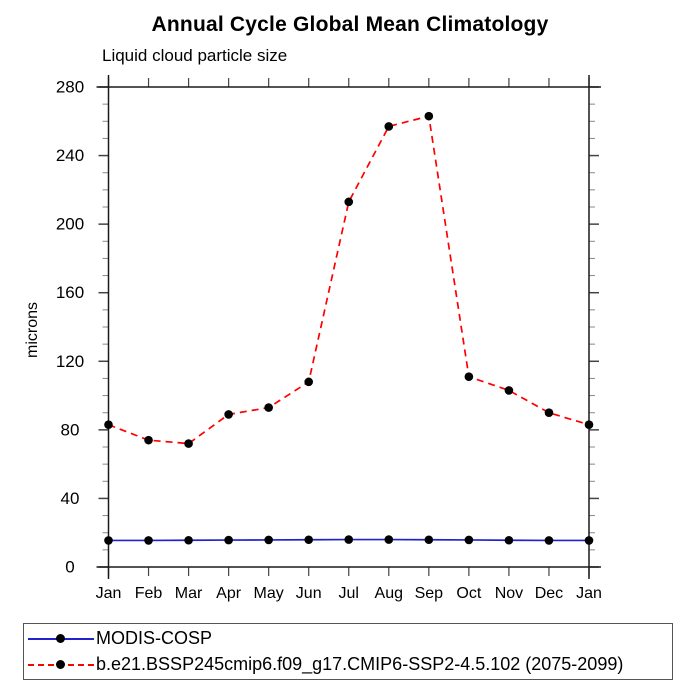  Describe the element at coordinates (350, 639) in the screenshot. I see `legend-item-modis-cosp: MODIS-COSP` at that location.